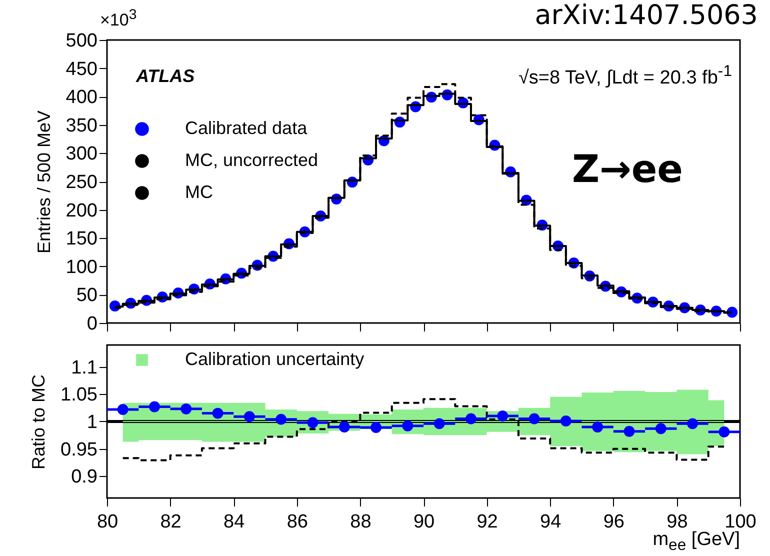  What do you see at coordinates (82, 97) in the screenshot?
I see `y-tick-label: 400` at bounding box center [82, 97].